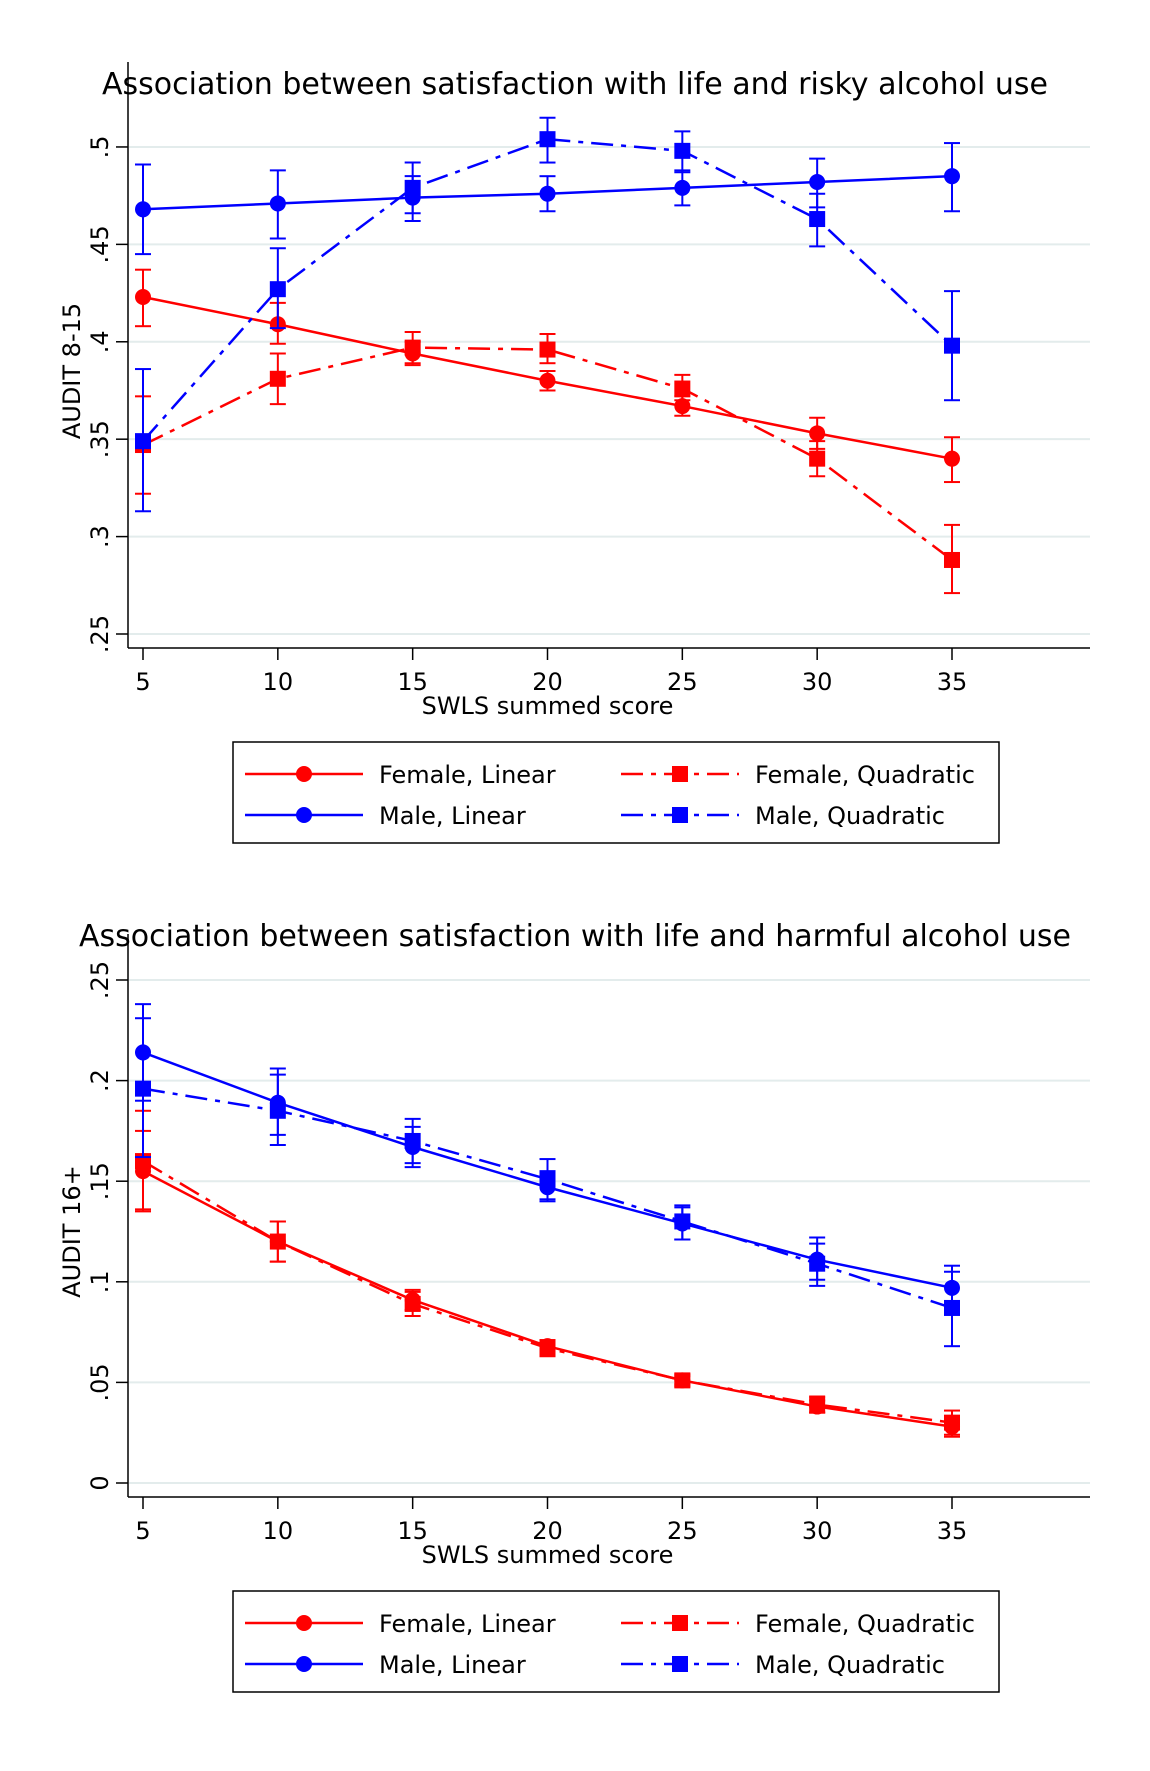 Image resolution: width=1150 pixels, height=1771 pixels. What do you see at coordinates (547, 1299) in the screenshot?
I see `series-line` at bounding box center [547, 1299].